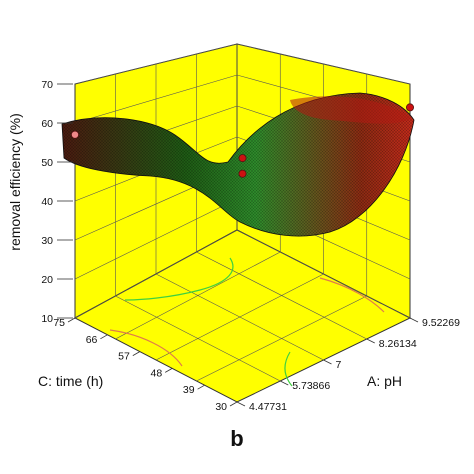  Describe the element at coordinates (47, 85) in the screenshot. I see `z-tick-label: 70` at that location.